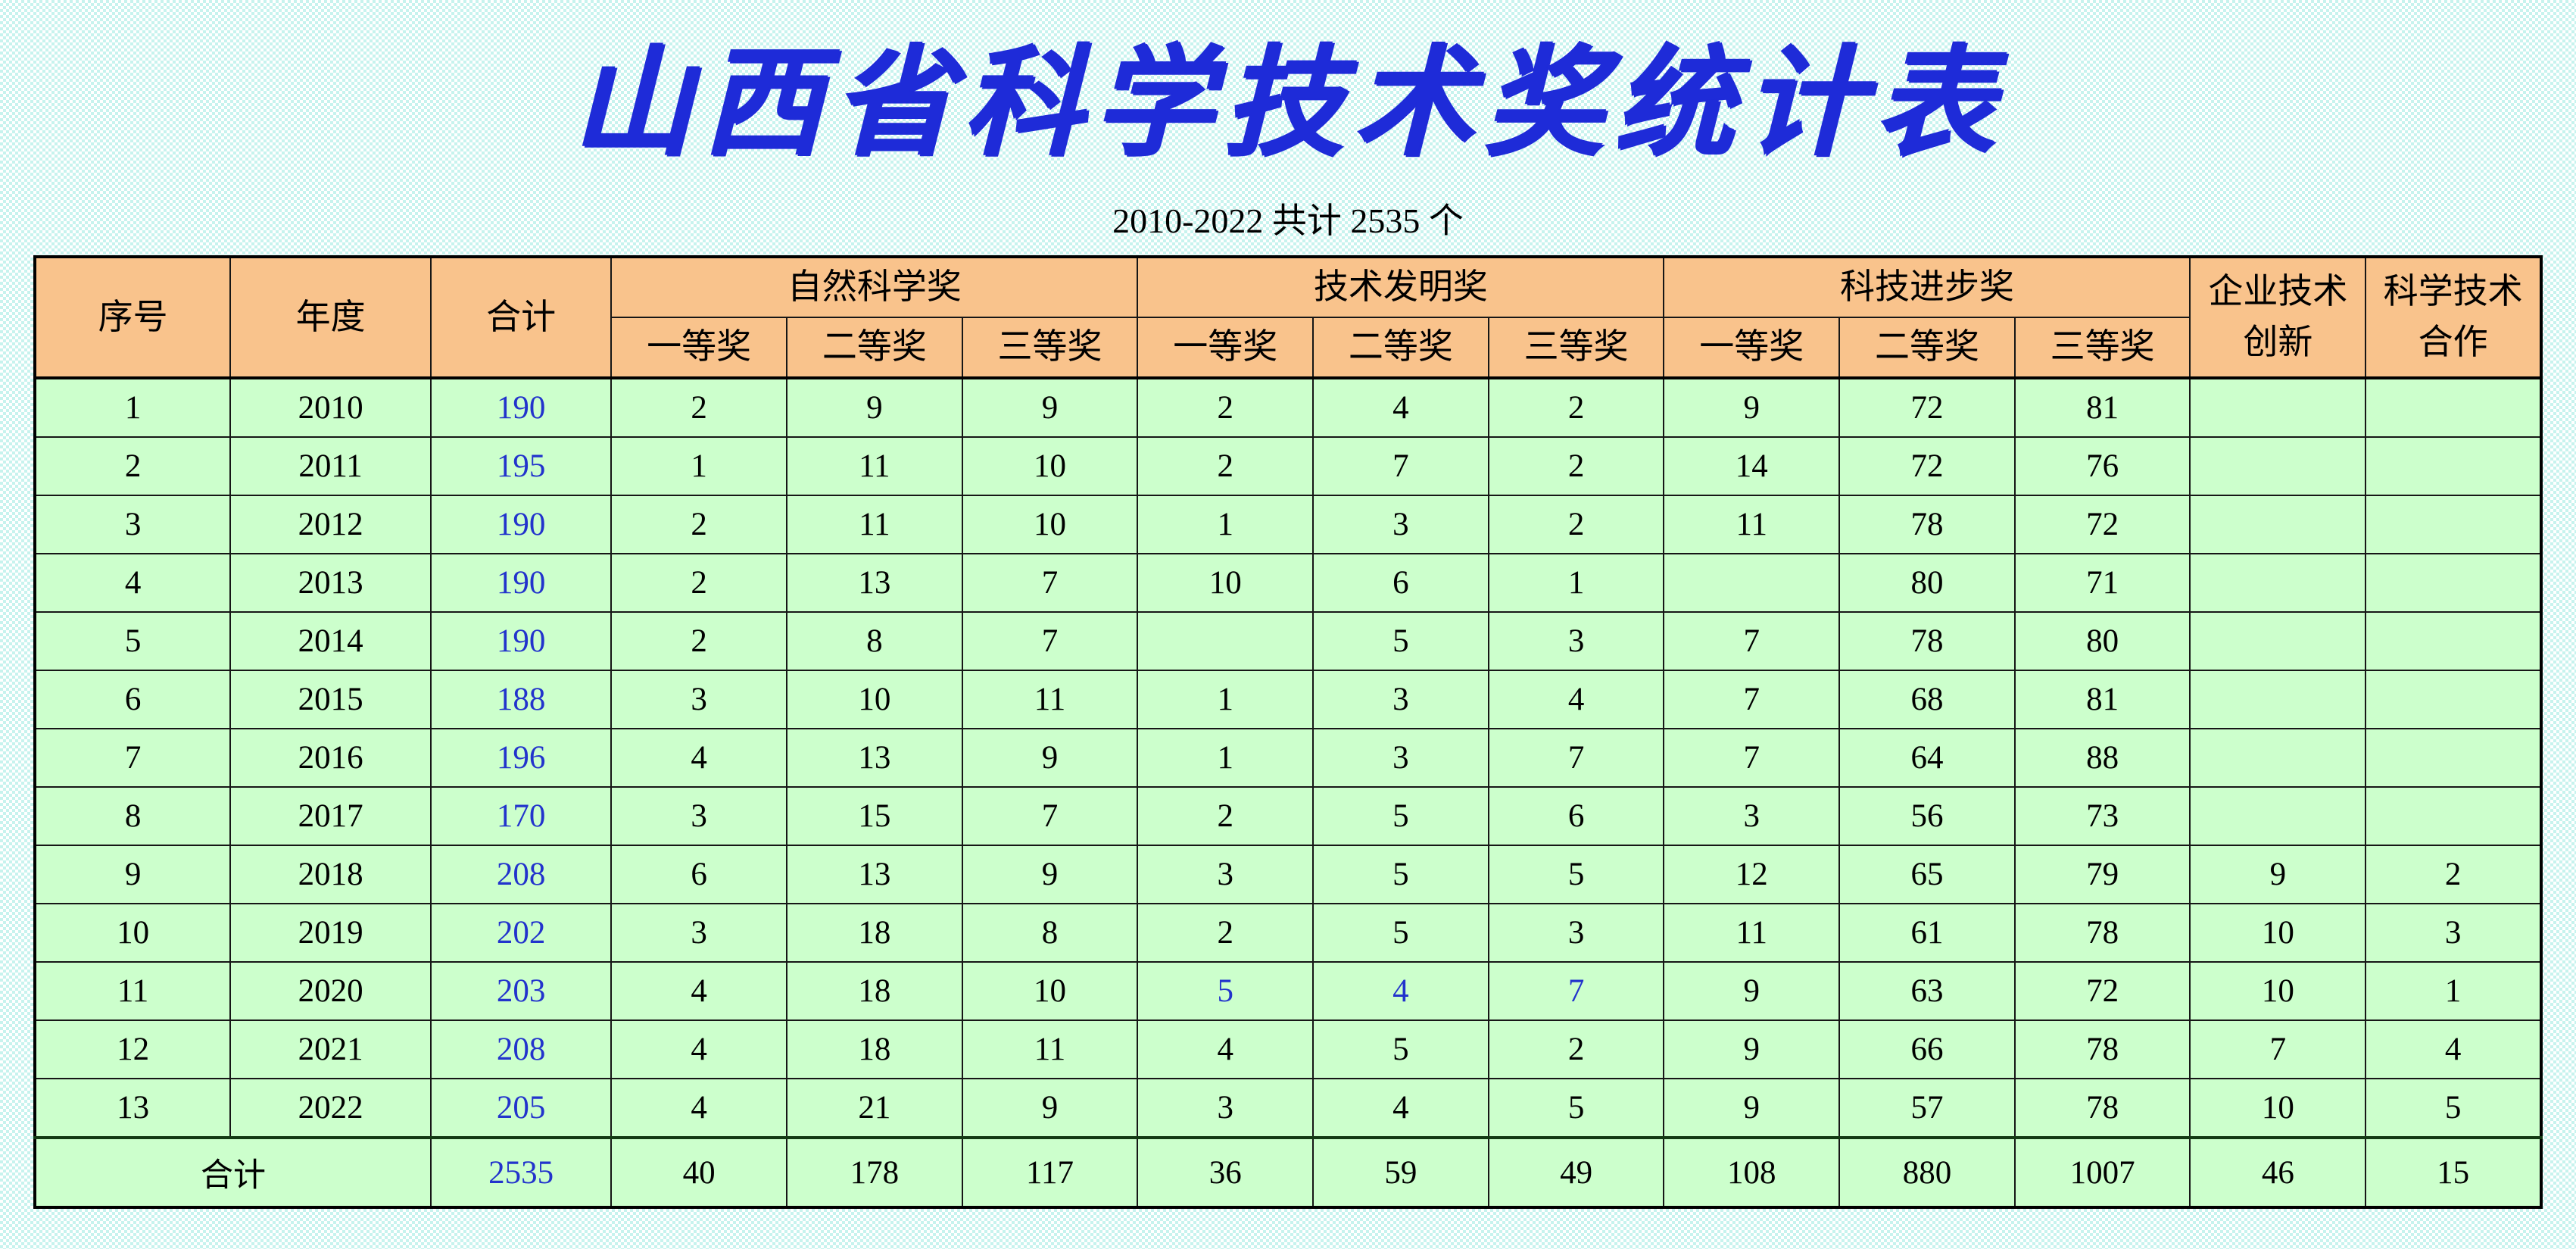  What do you see at coordinates (874, 816) in the screenshot?
I see `cell-value: 15` at bounding box center [874, 816].